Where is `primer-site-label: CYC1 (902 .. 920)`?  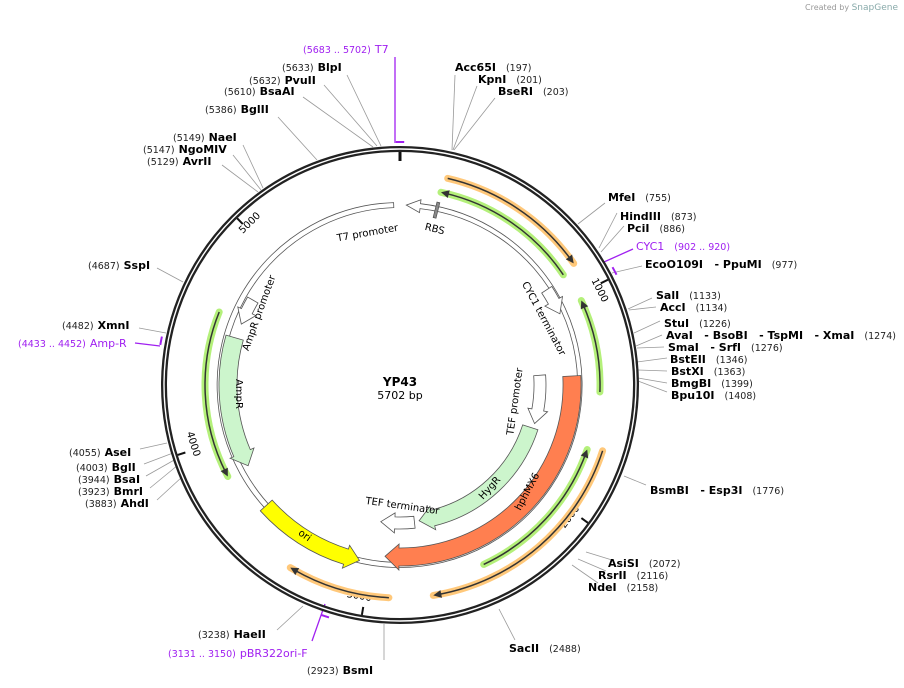 primer-site-label: CYC1 (902 .. 920) is located at coordinates (685, 247).